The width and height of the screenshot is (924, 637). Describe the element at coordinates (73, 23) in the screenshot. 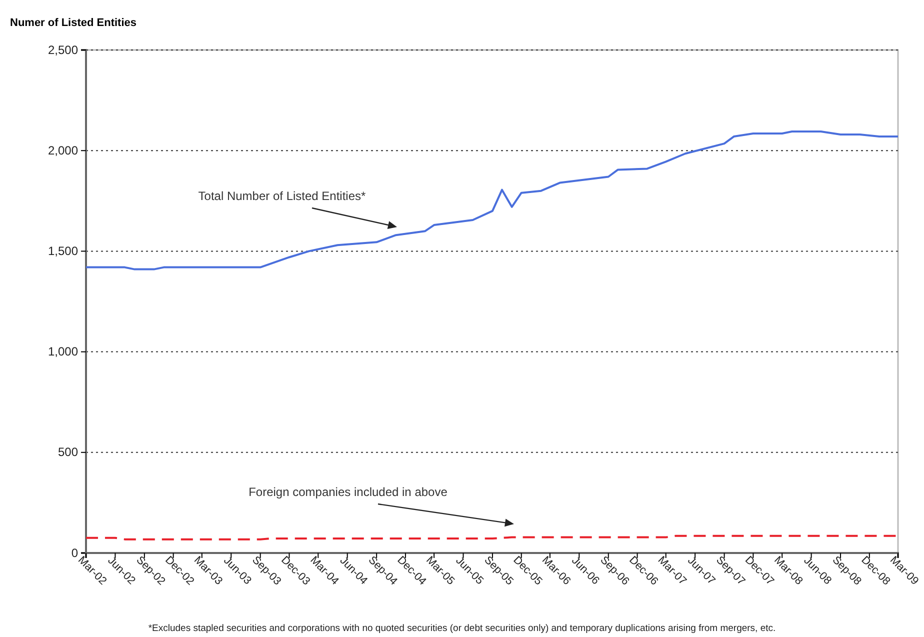

I see `y-axis-title: Numer of Listed Entities` at that location.